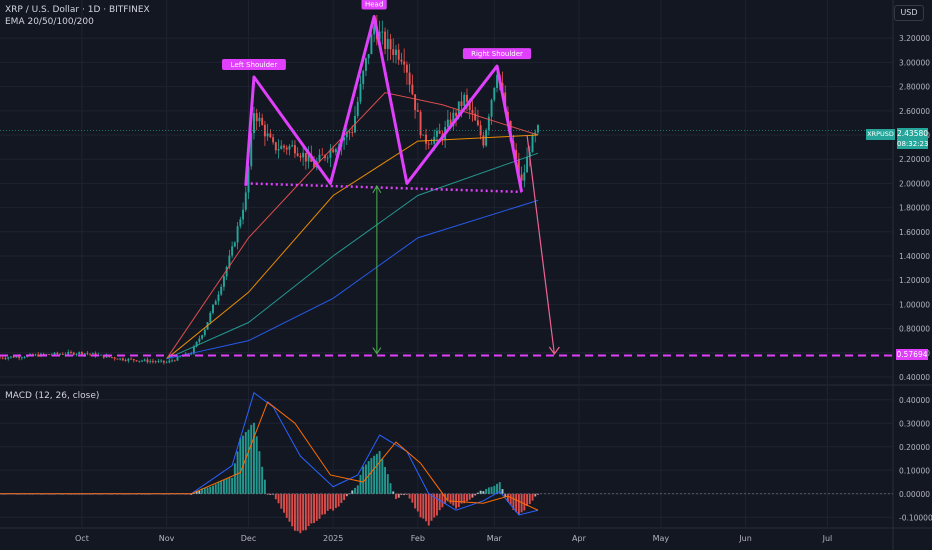 The height and width of the screenshot is (550, 932). Describe the element at coordinates (915, 517) in the screenshot. I see `macd-y-tick-label: -0.10000` at that location.